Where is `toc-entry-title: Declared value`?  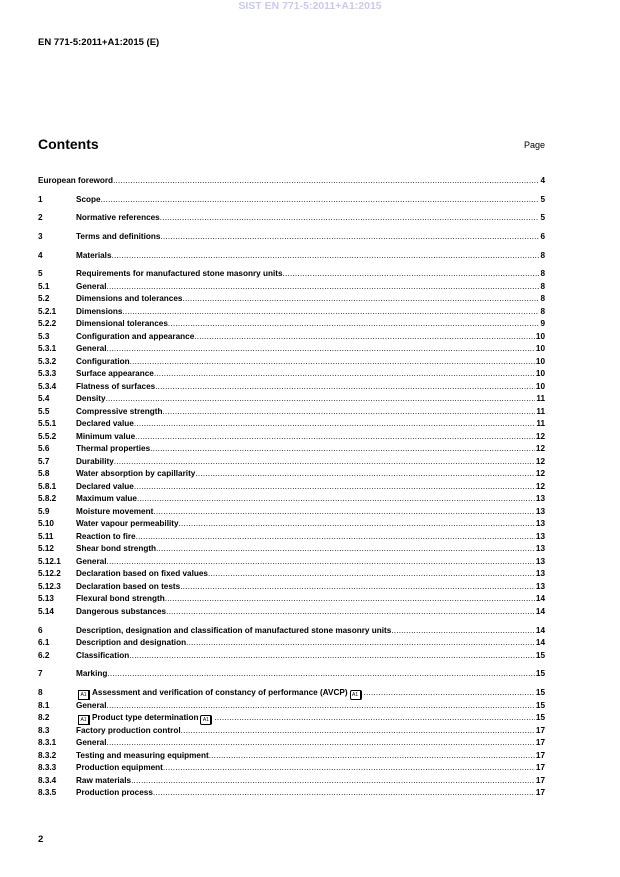 toc-entry-title: Declared value is located at coordinates (105, 424).